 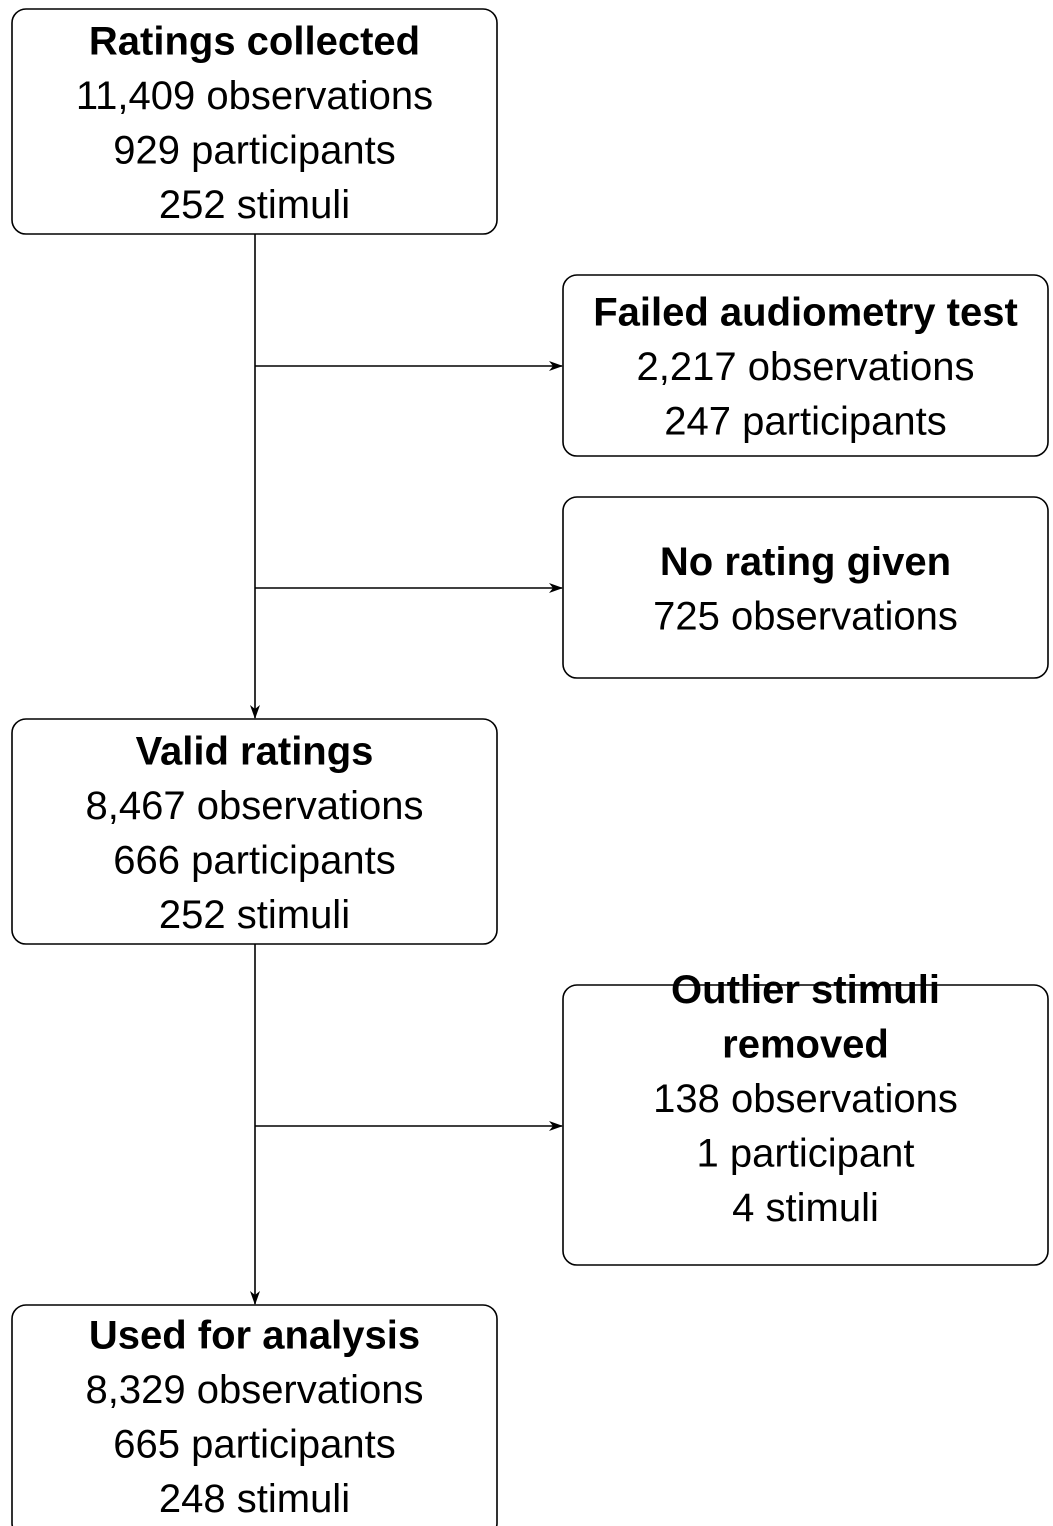 What do you see at coordinates (254, 96) in the screenshot?
I see `node-detail: 11,409 observations` at bounding box center [254, 96].